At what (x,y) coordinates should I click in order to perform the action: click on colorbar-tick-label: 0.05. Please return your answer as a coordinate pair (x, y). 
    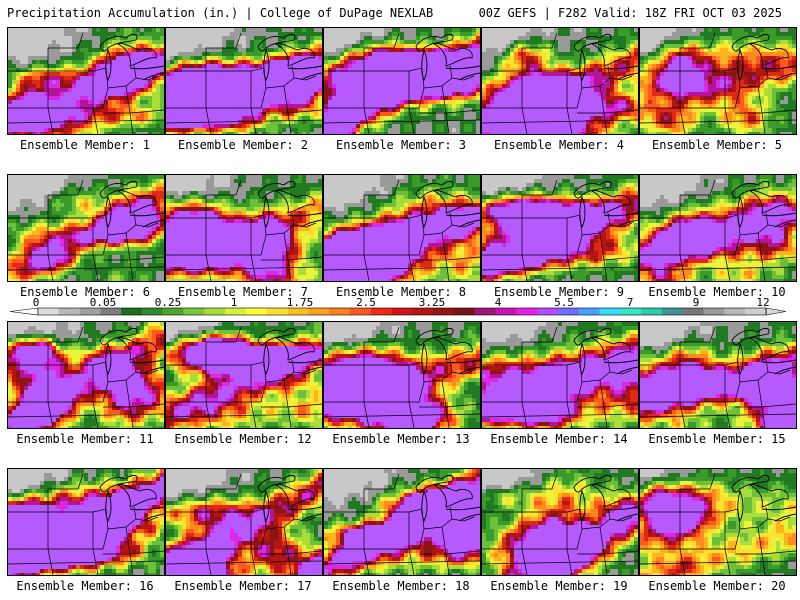
    Looking at the image, I should click on (103, 302).